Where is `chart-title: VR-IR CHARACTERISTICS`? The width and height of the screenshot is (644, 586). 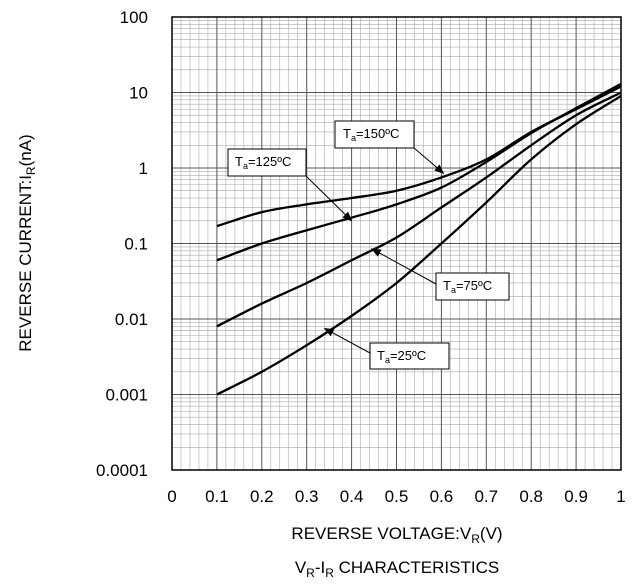
chart-title: VR-IR CHARACTERISTICS is located at coordinates (397, 569).